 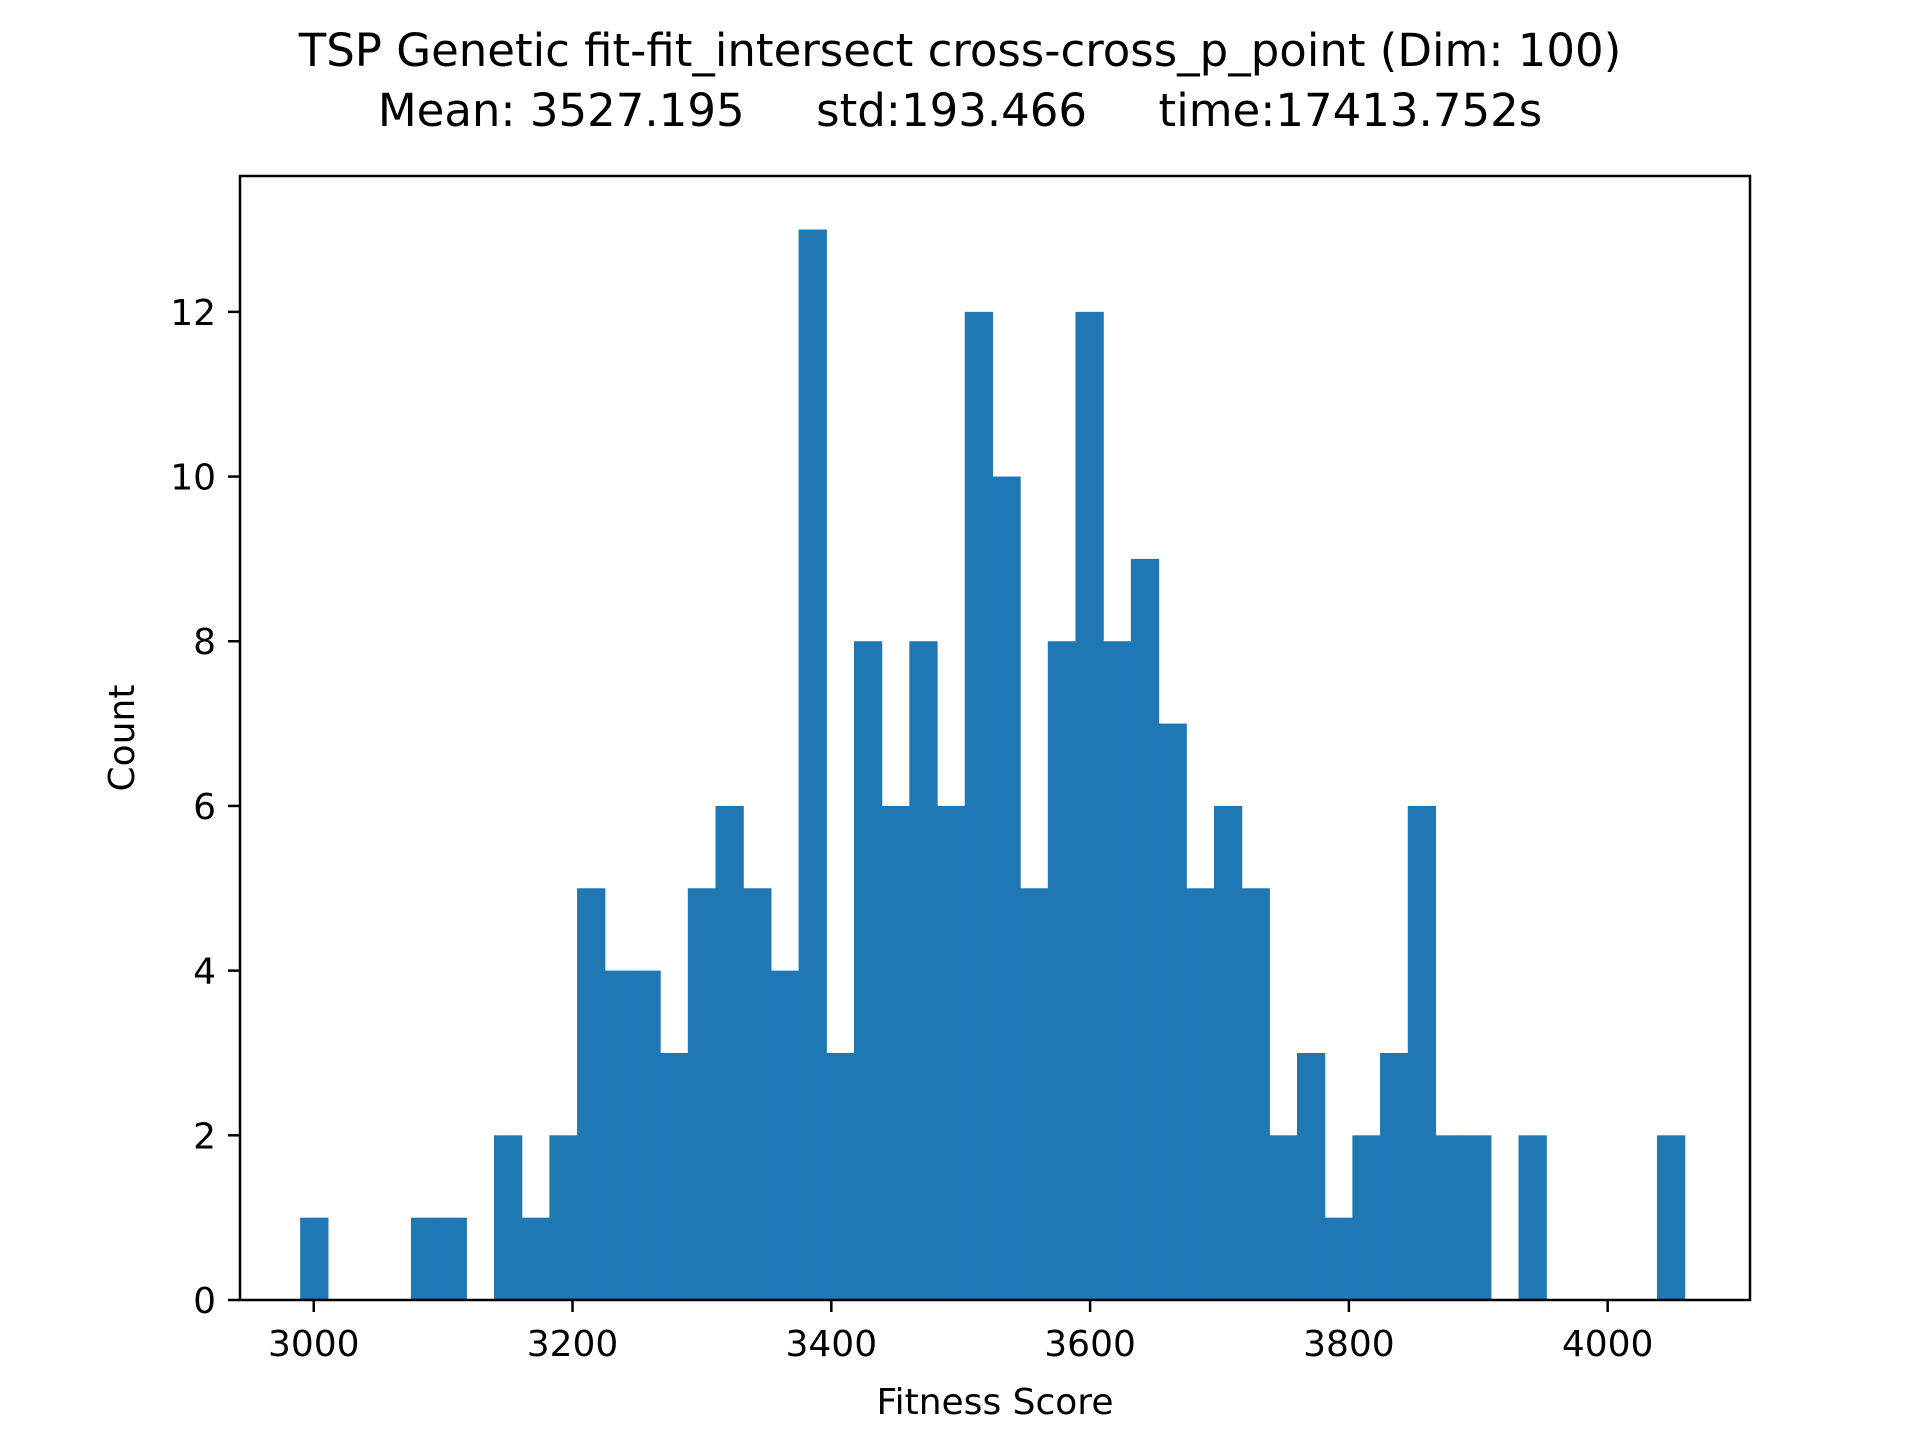 I want to click on x-axis-ticks: 3000 3200 3400 3600 3800 4000, so click(x=961, y=1332).